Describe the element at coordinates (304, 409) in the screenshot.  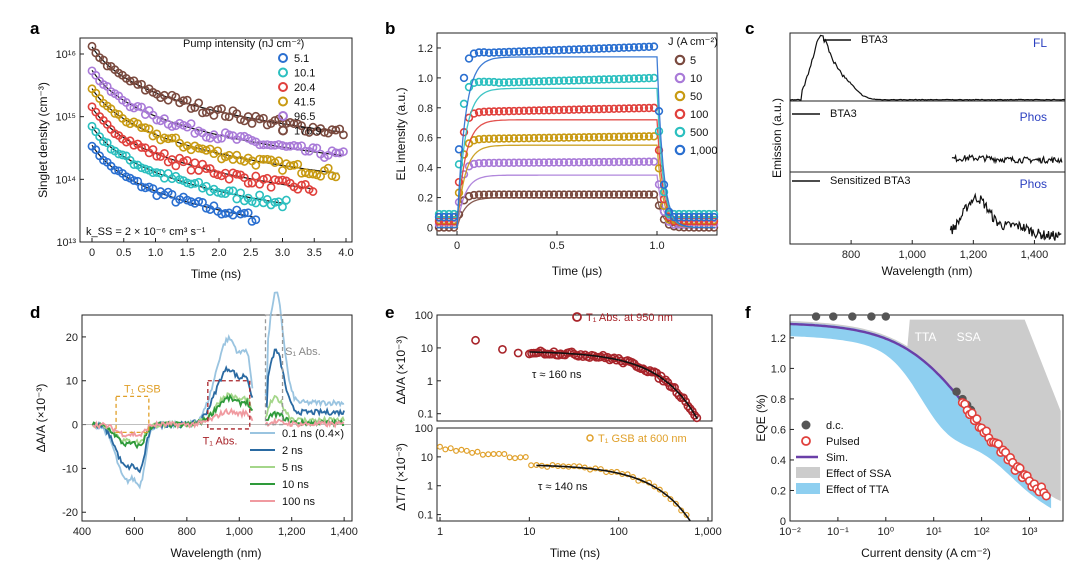
I see `panel-d-spectrum-line` at that location.